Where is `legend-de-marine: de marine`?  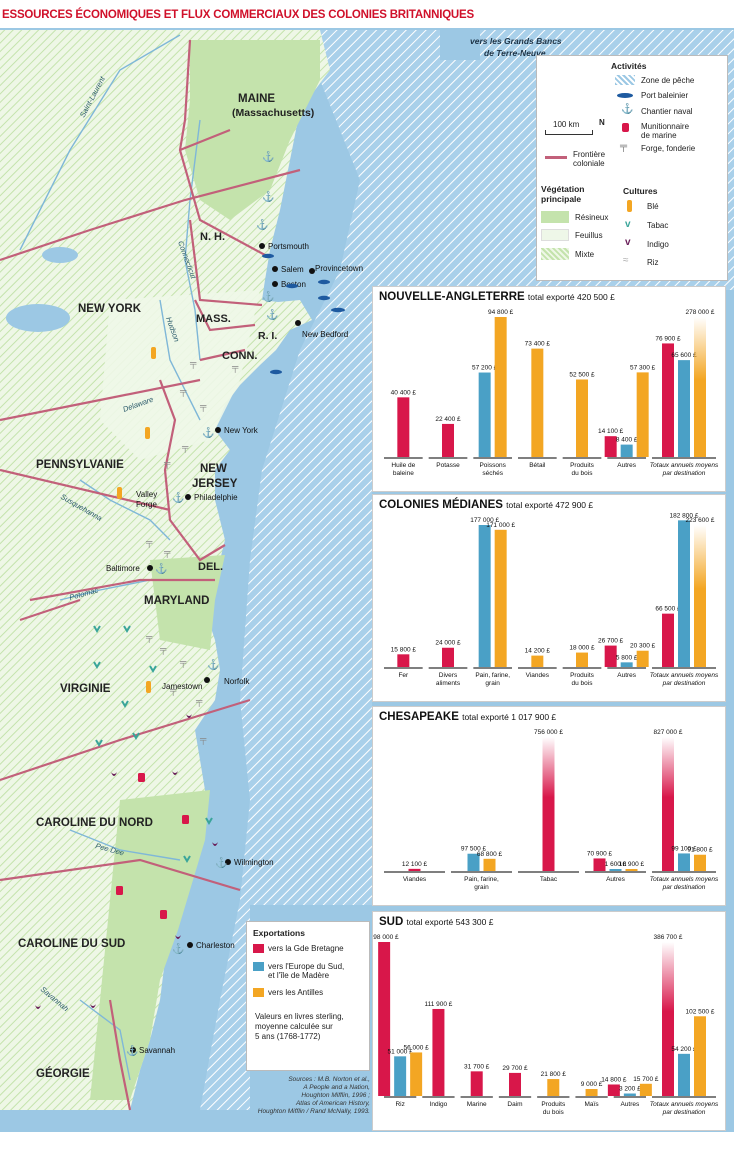
legend-de-marine: de marine is located at coordinates (659, 135).